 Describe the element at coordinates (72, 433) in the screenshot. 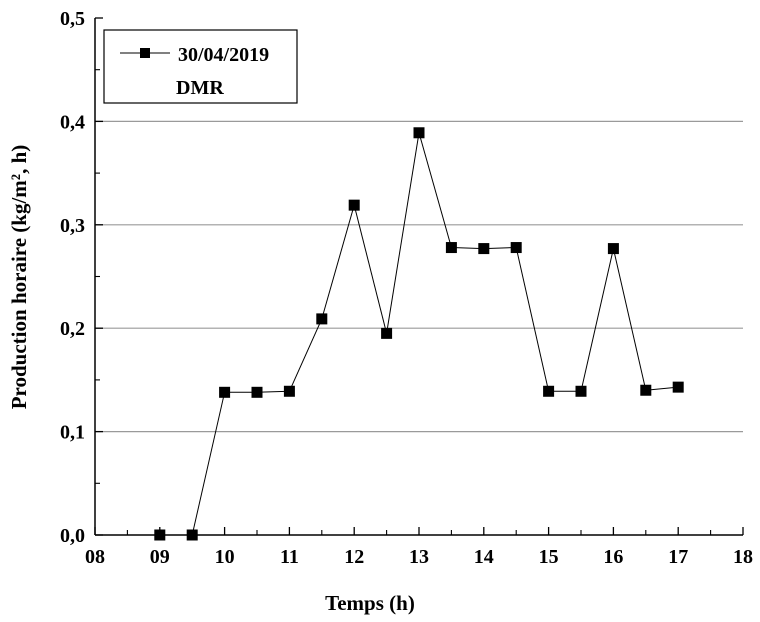

I see `y-tick-label: 0,1` at that location.